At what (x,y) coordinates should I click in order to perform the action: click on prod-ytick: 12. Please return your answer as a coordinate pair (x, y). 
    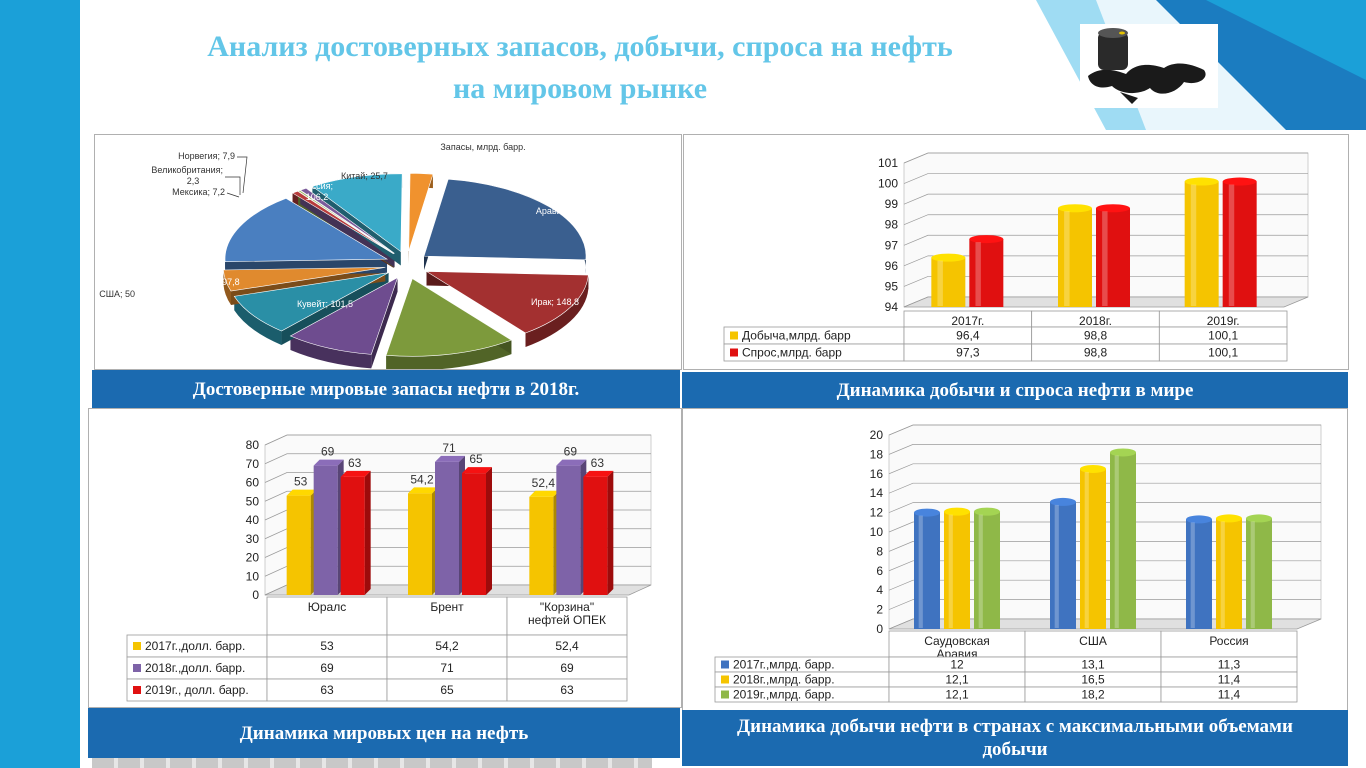
    Looking at the image, I should click on (877, 513).